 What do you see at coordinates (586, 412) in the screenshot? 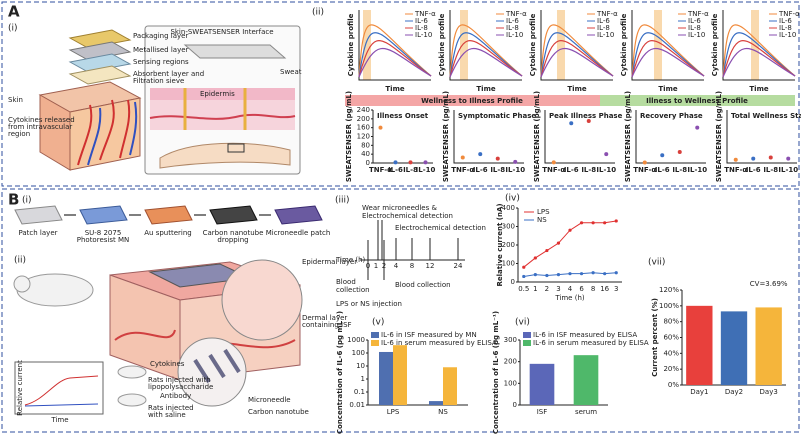
I see `x-tick-label: serum` at bounding box center [586, 412].